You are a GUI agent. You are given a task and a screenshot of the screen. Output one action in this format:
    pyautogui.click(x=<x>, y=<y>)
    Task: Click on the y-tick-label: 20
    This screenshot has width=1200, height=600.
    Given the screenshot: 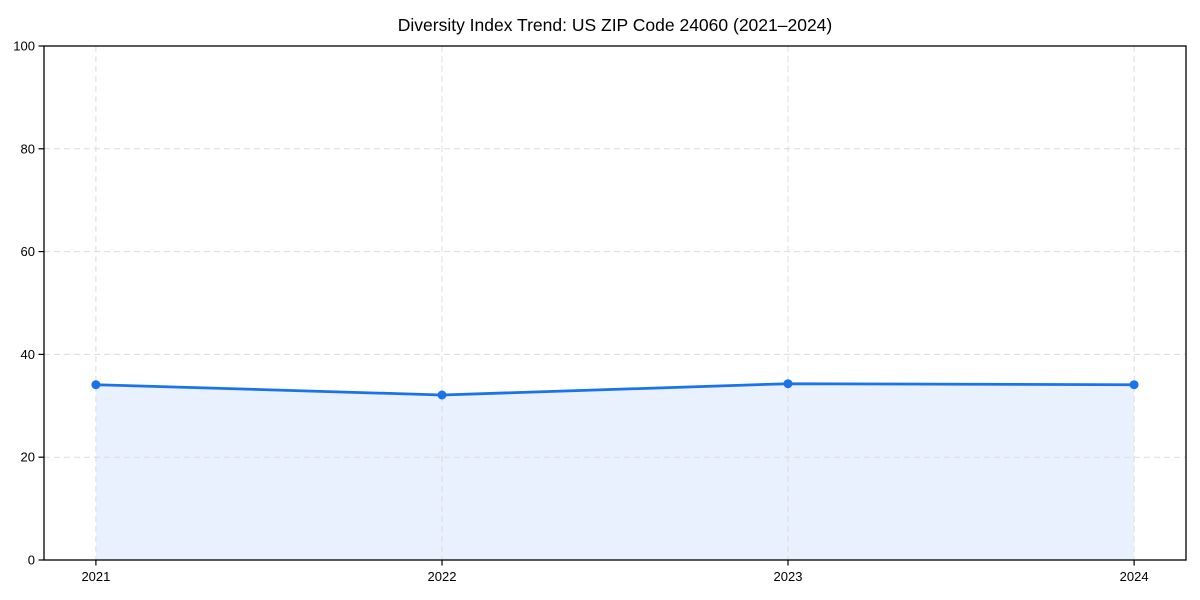 What is the action you would take?
    pyautogui.click(x=28, y=457)
    